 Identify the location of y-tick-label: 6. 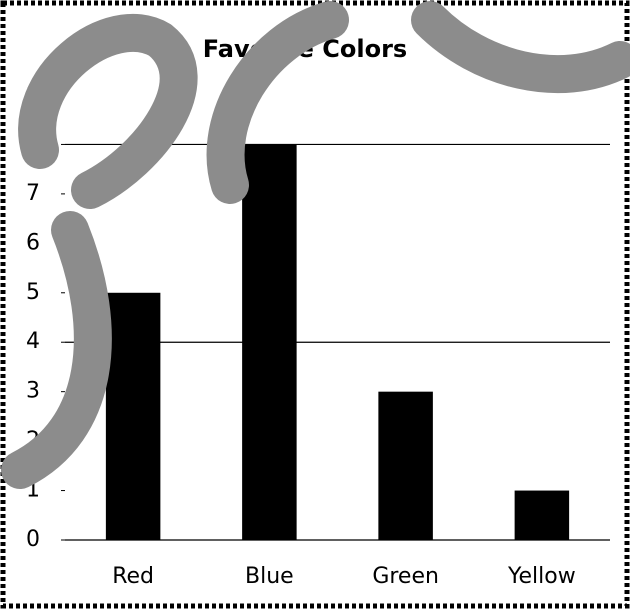
(33, 242).